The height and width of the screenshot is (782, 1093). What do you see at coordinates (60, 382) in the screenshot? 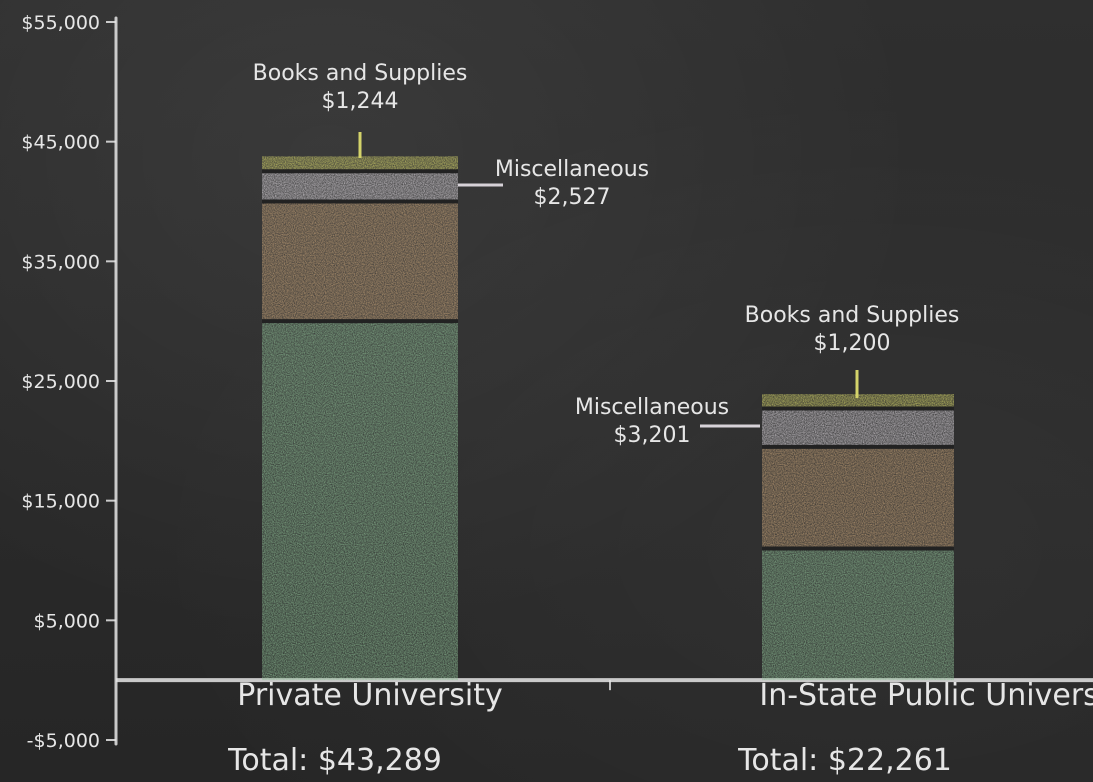
I see `y-tick-label: $25,000` at bounding box center [60, 382].